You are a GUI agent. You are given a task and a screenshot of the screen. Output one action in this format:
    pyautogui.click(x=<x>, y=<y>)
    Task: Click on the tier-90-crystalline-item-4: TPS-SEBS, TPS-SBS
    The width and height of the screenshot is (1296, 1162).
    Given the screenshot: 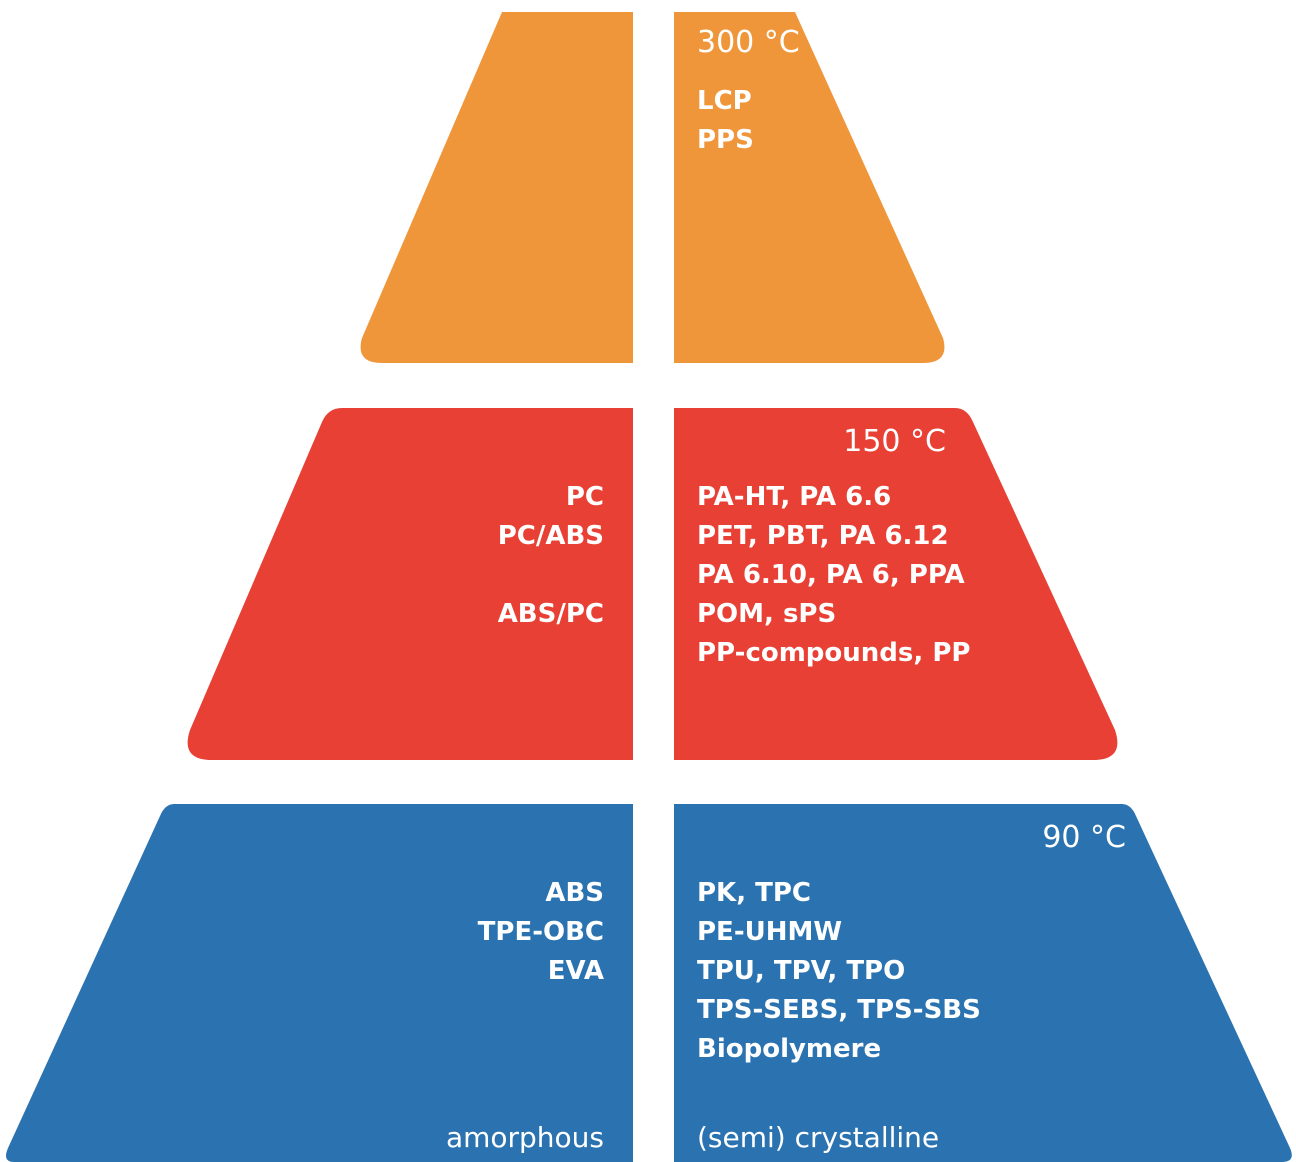 What is the action you would take?
    pyautogui.click(x=839, y=1010)
    